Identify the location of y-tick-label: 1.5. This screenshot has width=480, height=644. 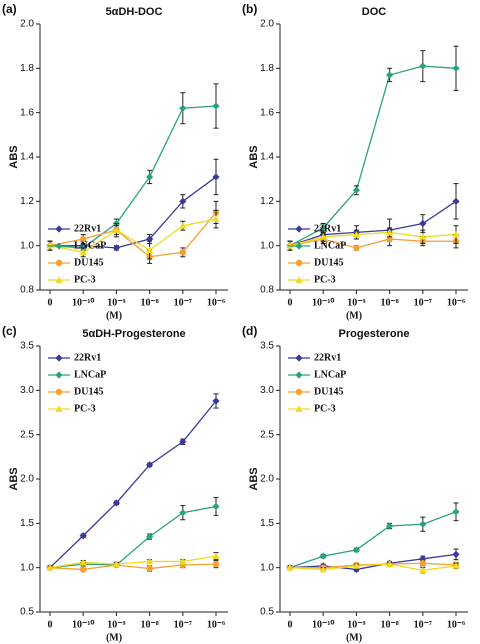
(267, 523).